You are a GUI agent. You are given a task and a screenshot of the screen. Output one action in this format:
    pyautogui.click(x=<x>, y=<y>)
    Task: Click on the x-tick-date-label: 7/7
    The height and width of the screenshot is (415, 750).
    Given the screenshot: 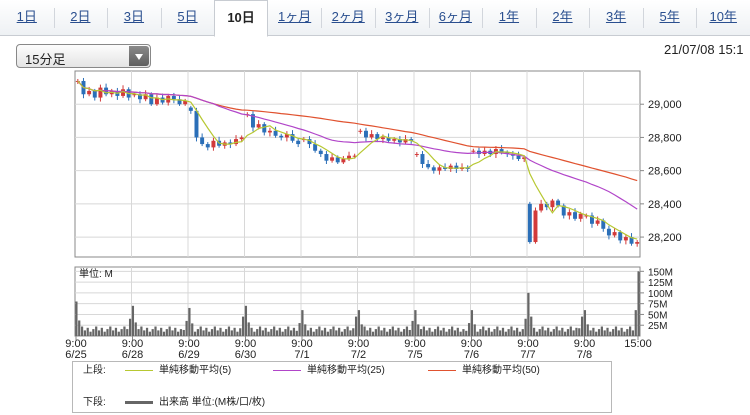 What is the action you would take?
    pyautogui.click(x=527, y=355)
    